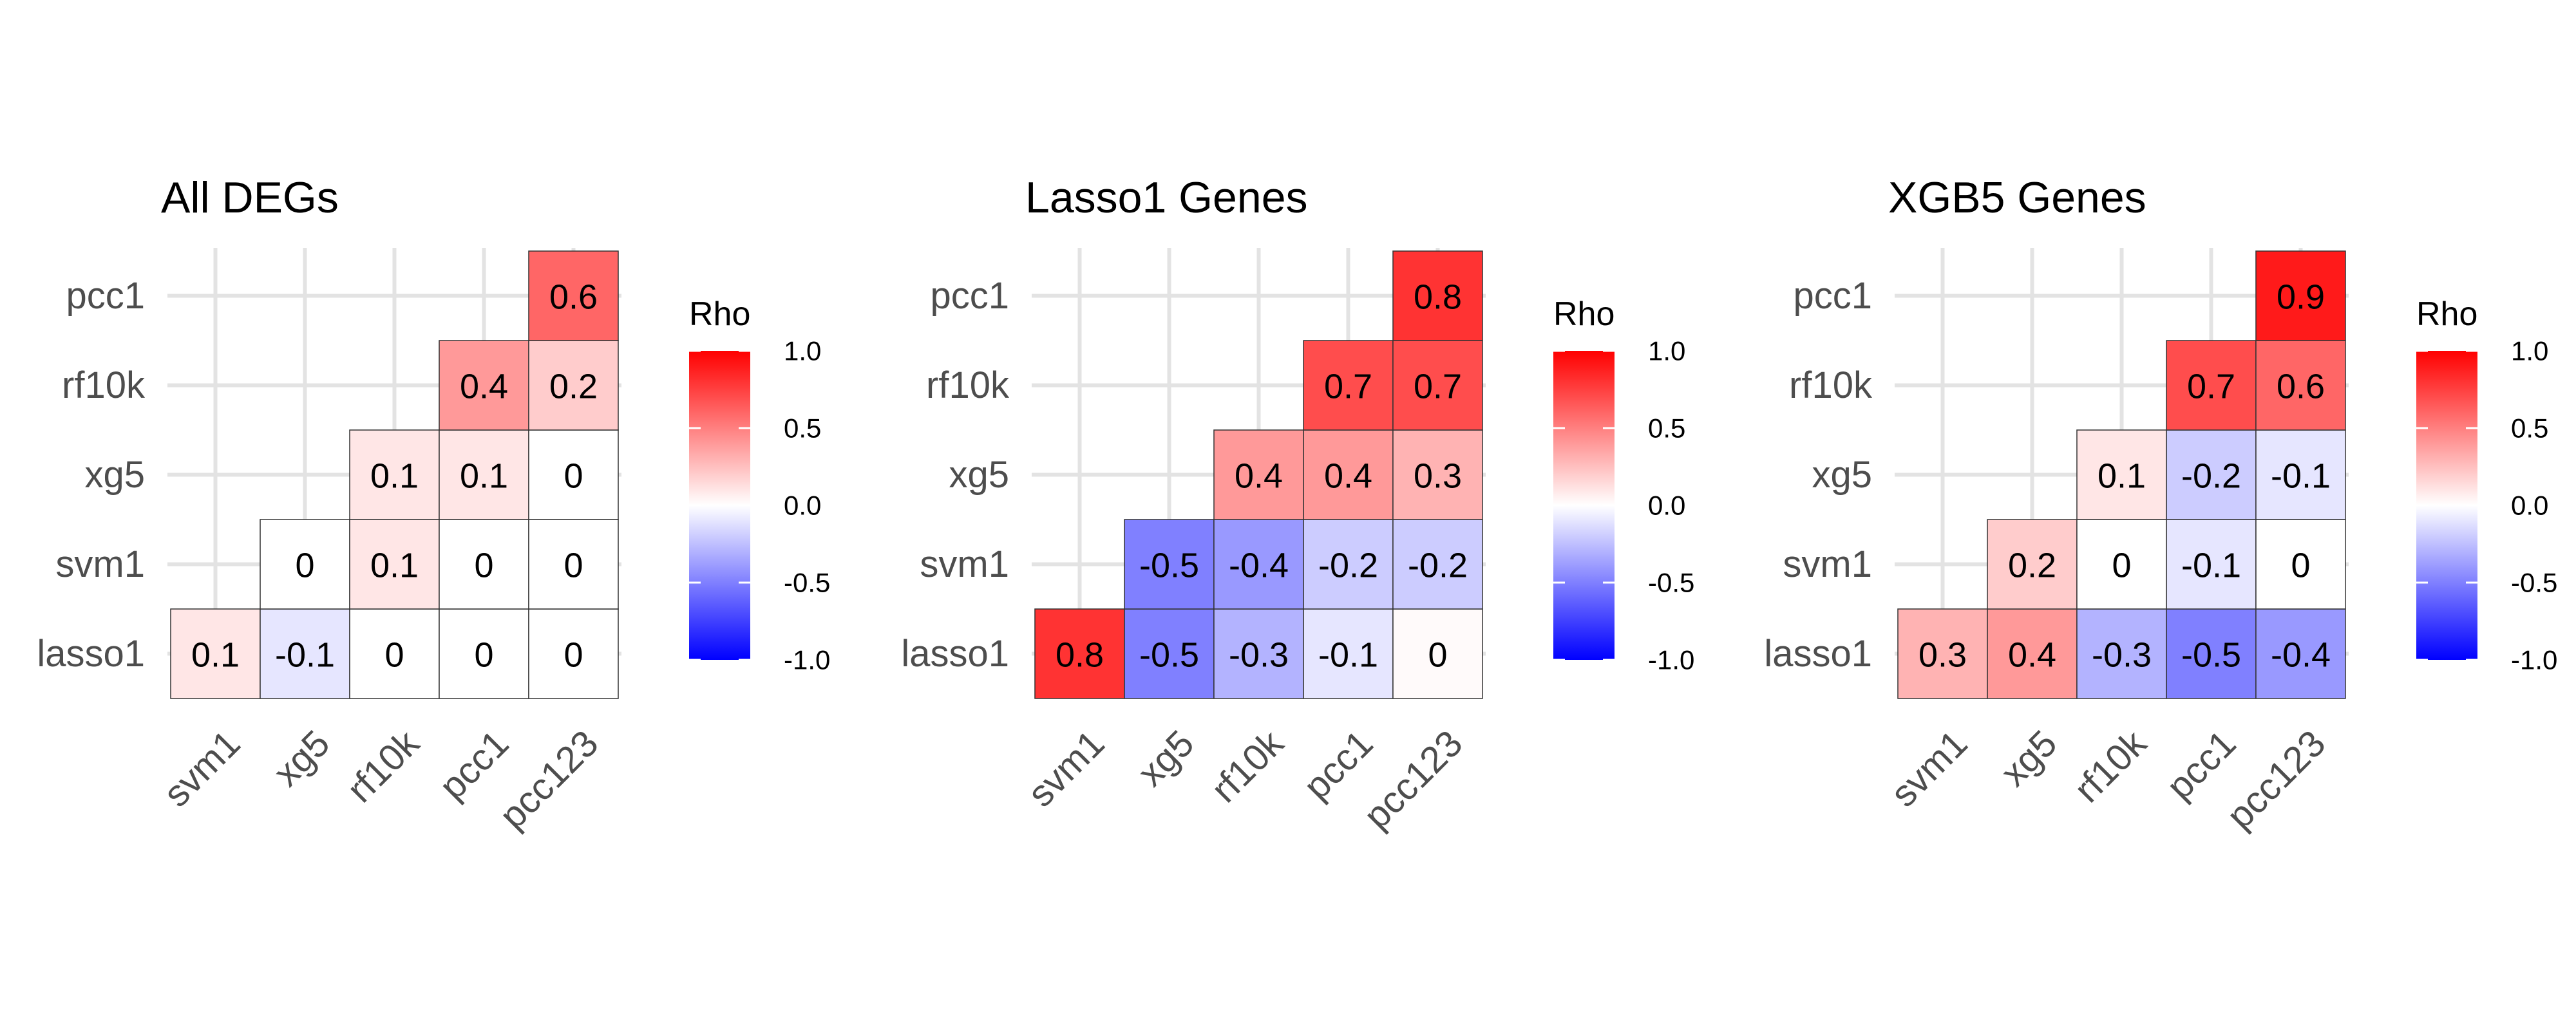  Describe the element at coordinates (250, 197) in the screenshot. I see `panel-title: All DEGs` at that location.